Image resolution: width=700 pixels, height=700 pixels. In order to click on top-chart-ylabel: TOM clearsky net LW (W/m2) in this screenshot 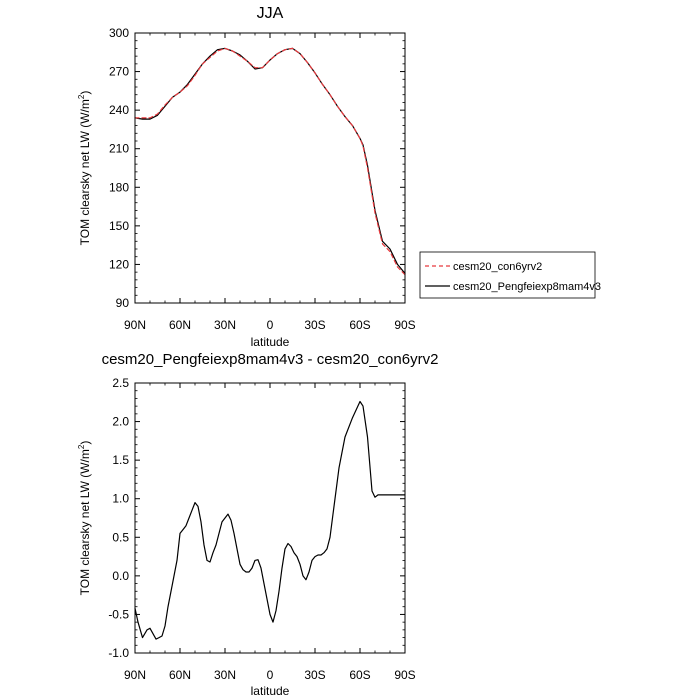, I will do `click(84, 168)`.